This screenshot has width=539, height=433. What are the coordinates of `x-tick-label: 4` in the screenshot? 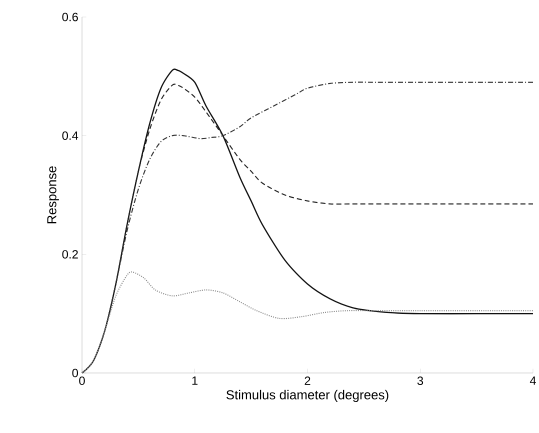 It's located at (533, 380).